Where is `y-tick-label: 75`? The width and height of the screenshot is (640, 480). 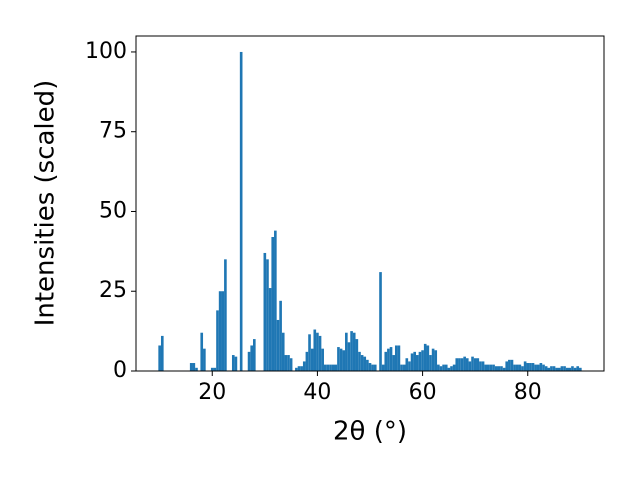
y-tick-label: 75 is located at coordinates (113, 131).